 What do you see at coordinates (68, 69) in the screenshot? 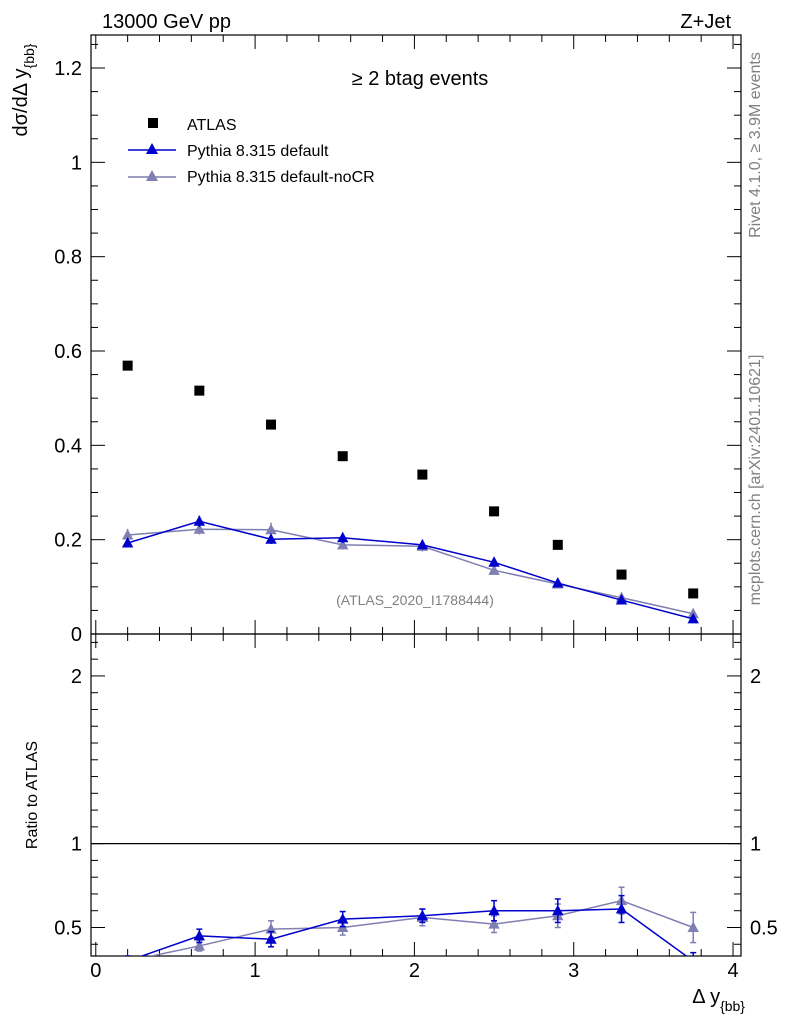
I see `main-ytick-label: 1.2` at bounding box center [68, 69].